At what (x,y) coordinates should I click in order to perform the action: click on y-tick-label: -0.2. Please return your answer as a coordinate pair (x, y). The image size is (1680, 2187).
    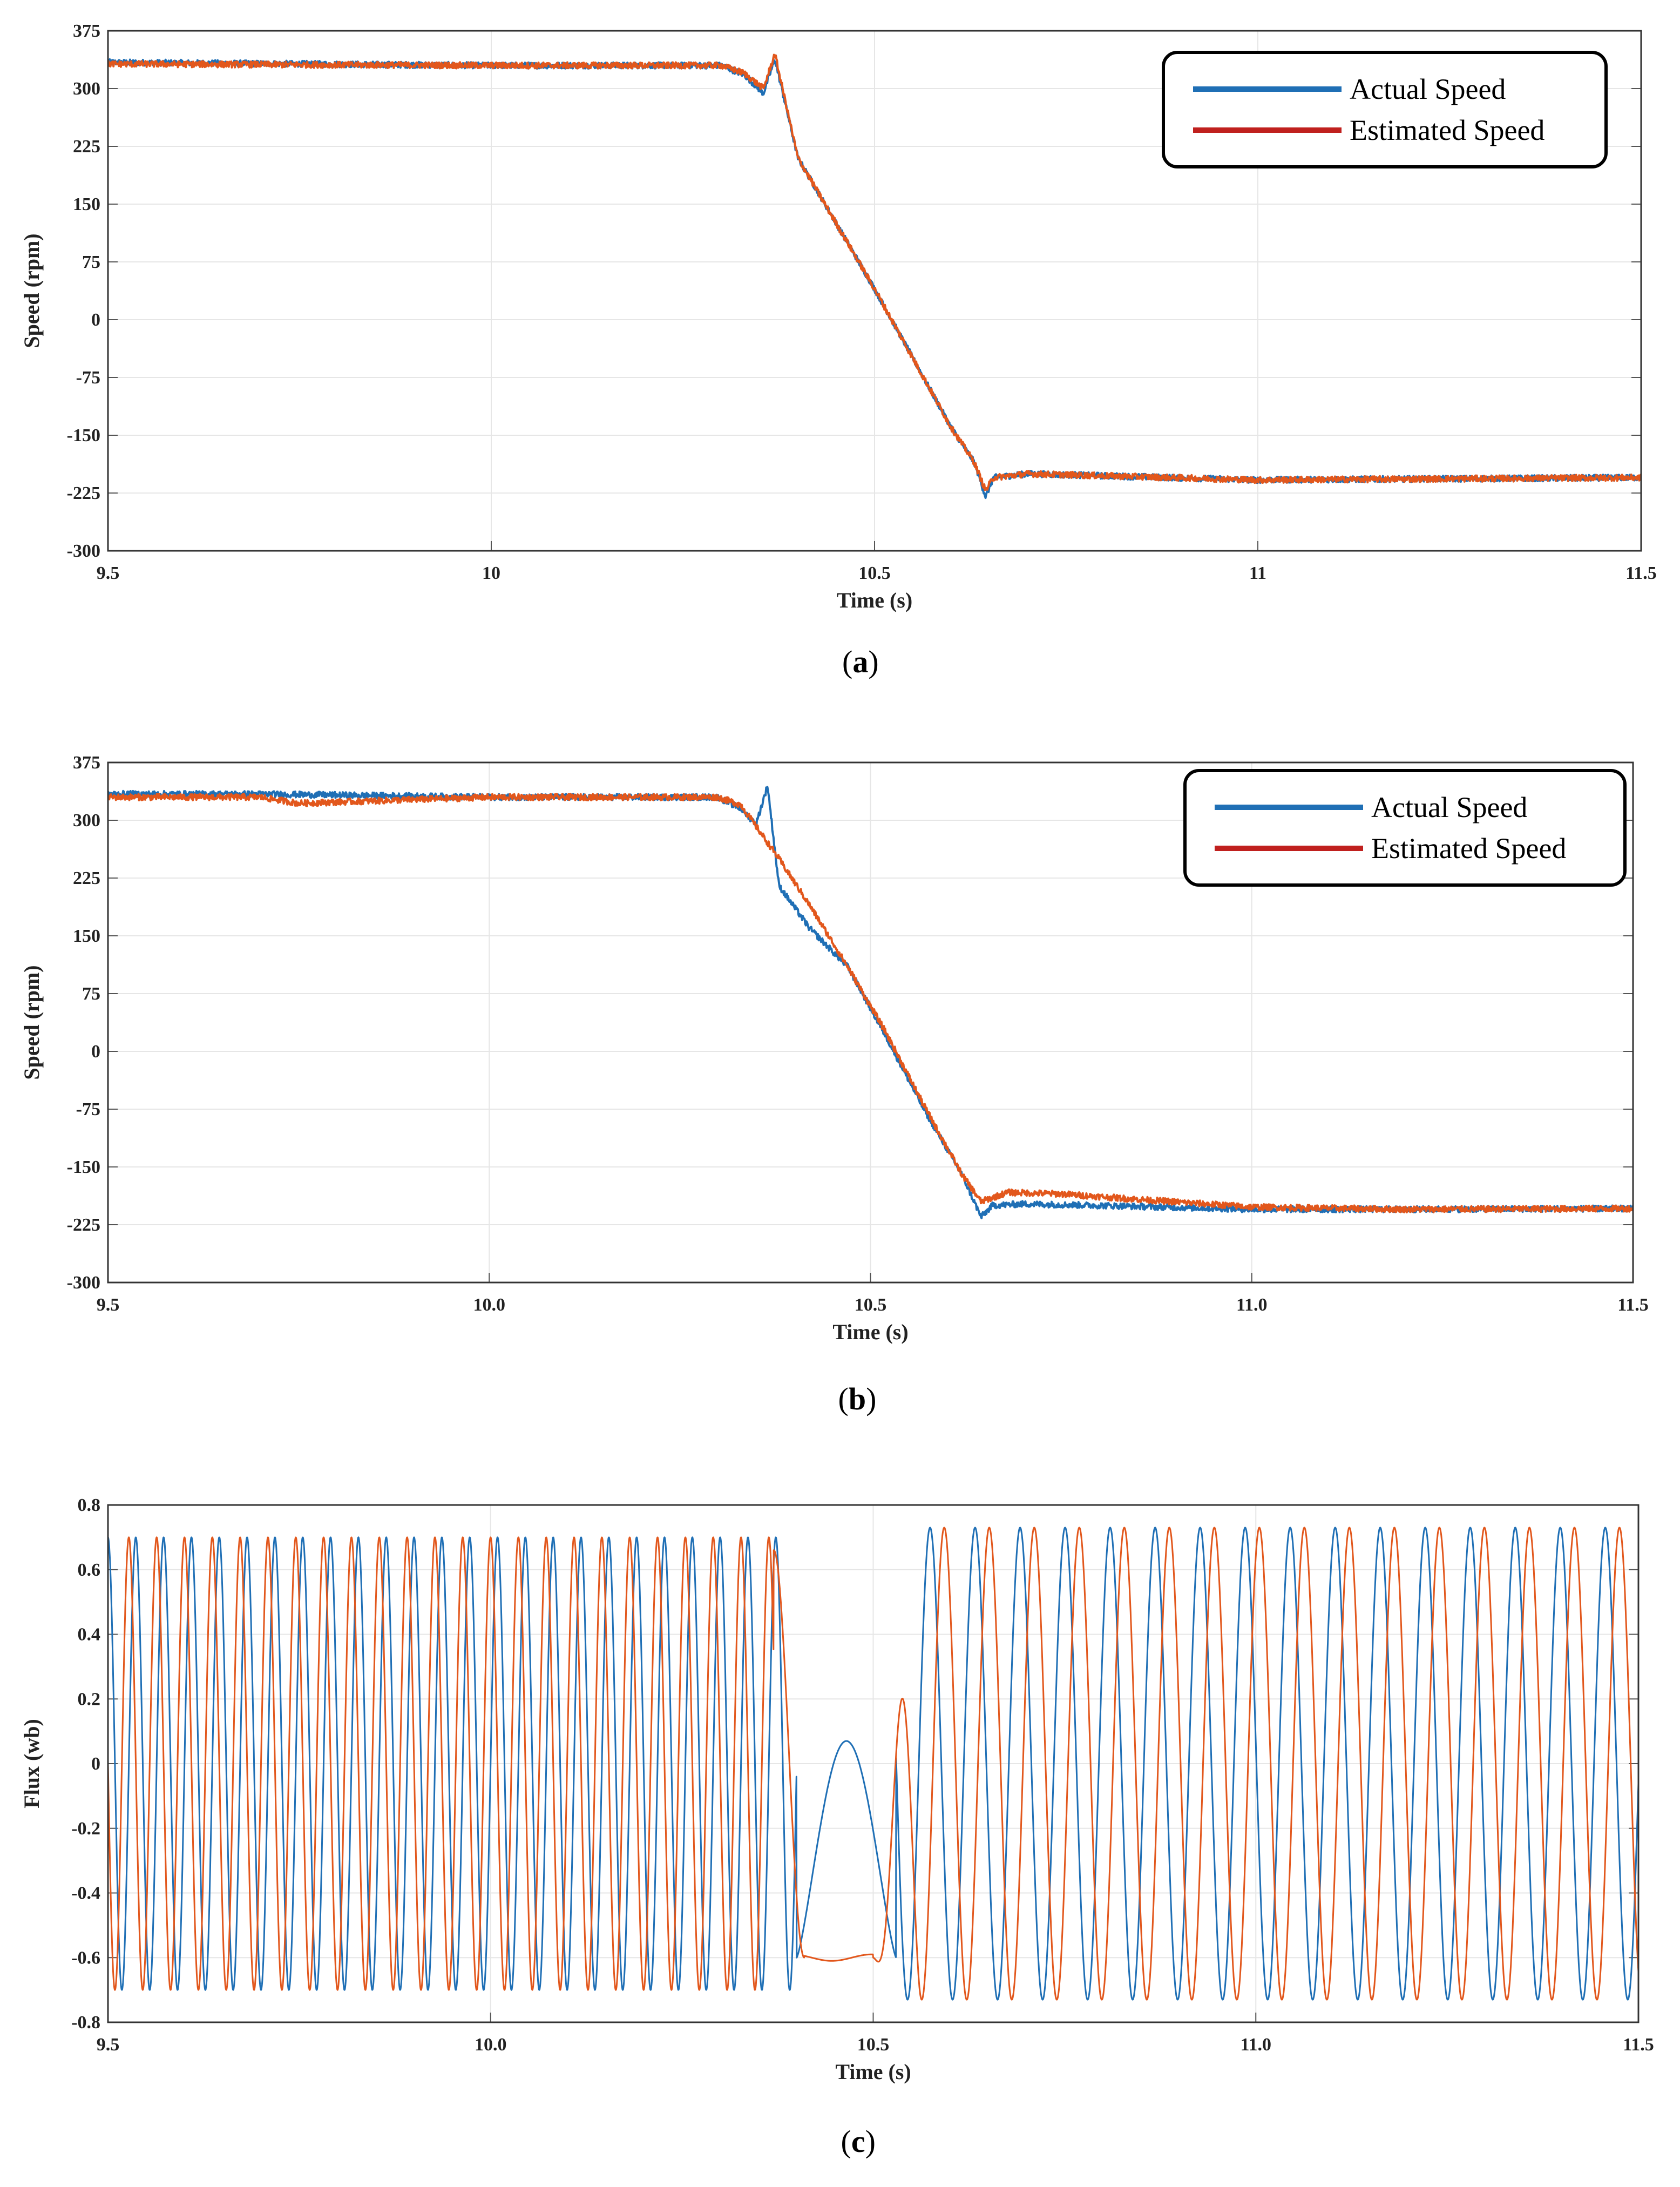
    Looking at the image, I should click on (85, 1829).